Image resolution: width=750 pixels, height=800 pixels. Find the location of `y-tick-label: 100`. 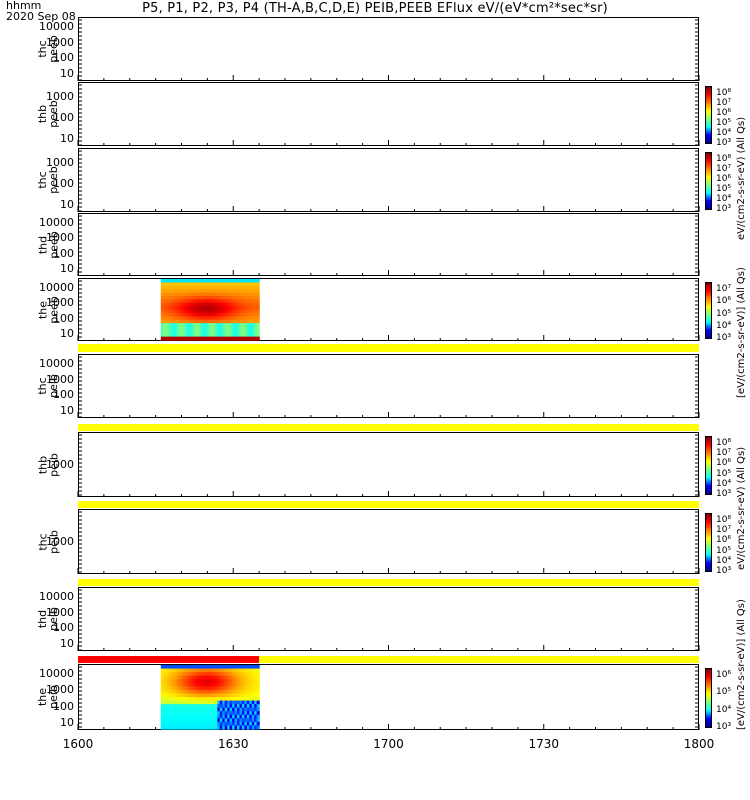

y-tick-label: 100 is located at coordinates (63, 706).